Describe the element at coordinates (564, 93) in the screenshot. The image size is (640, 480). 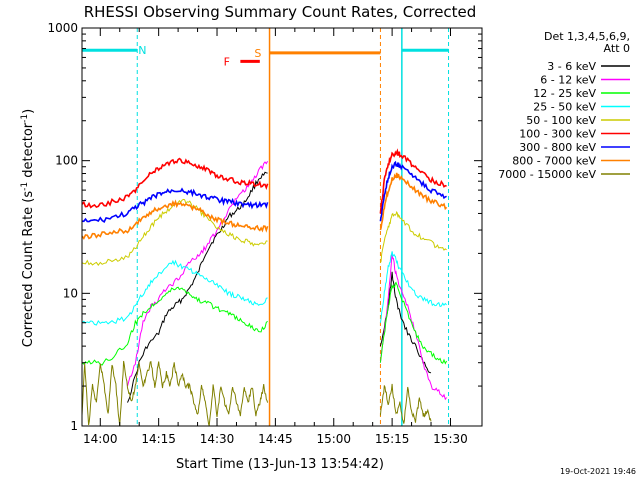
I see `legend-label-2: 12 - 25 keV` at that location.